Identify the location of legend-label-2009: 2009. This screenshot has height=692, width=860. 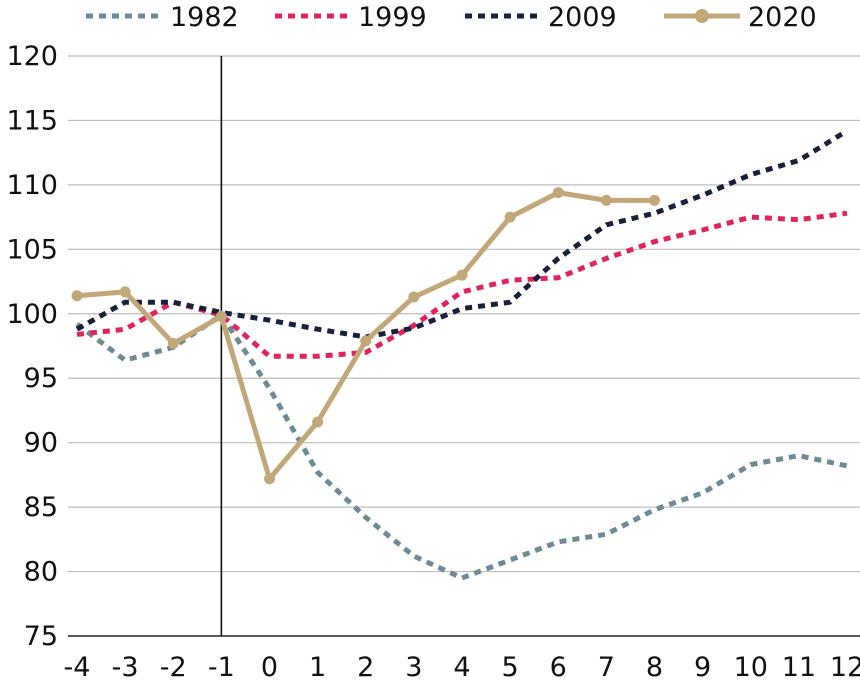
(582, 17).